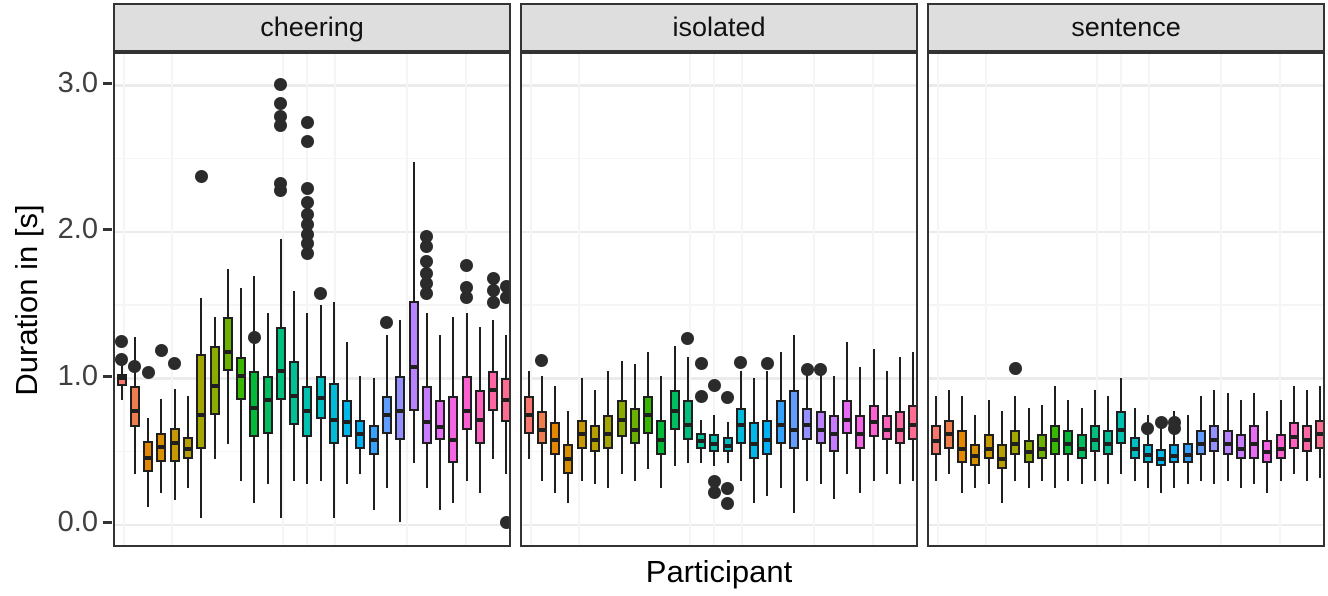  What do you see at coordinates (77, 522) in the screenshot?
I see `y-tick-label: 0.0` at bounding box center [77, 522].